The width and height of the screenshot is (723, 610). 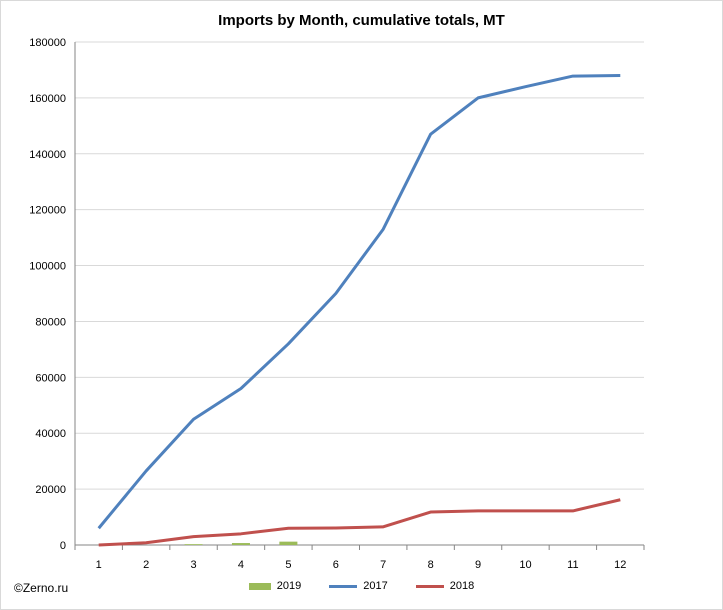 What do you see at coordinates (336, 565) in the screenshot?
I see `x-tick-label: 6` at bounding box center [336, 565].